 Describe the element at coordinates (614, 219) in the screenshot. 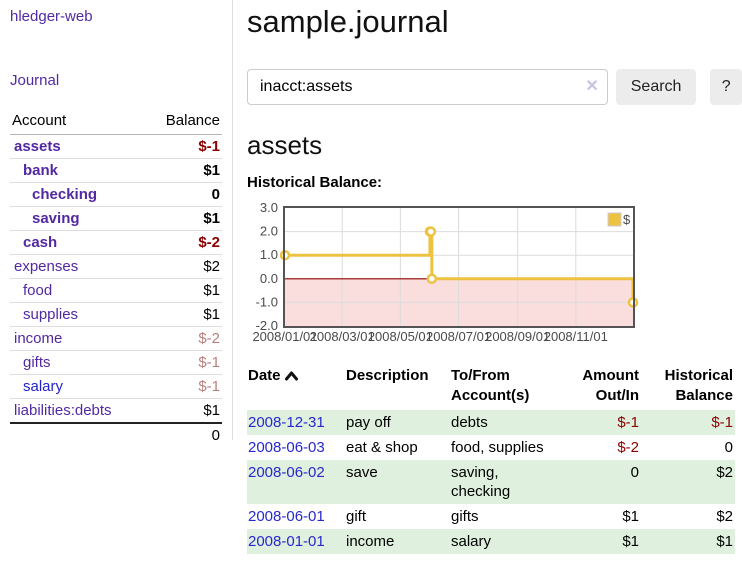

I see `legend-swatch` at that location.